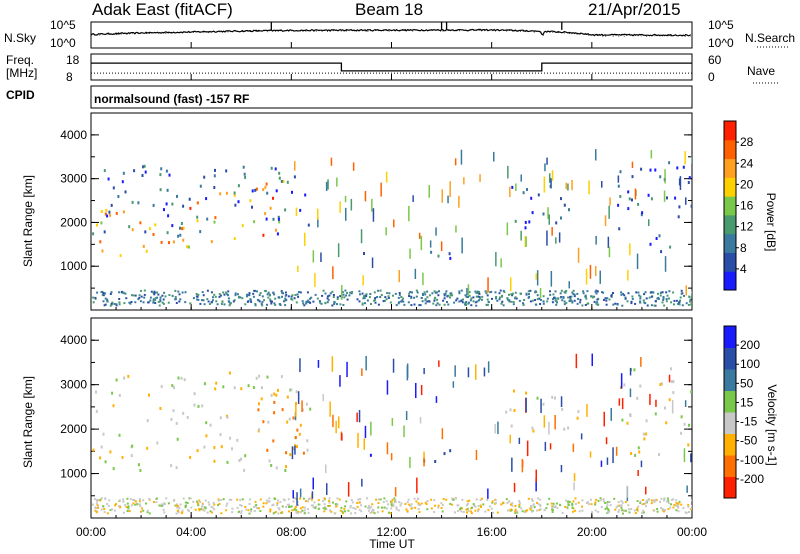 This screenshot has width=800, height=554. Describe the element at coordinates (721, 43) in the screenshot. I see `nsearch-tick-bottom: 10^0` at that location.